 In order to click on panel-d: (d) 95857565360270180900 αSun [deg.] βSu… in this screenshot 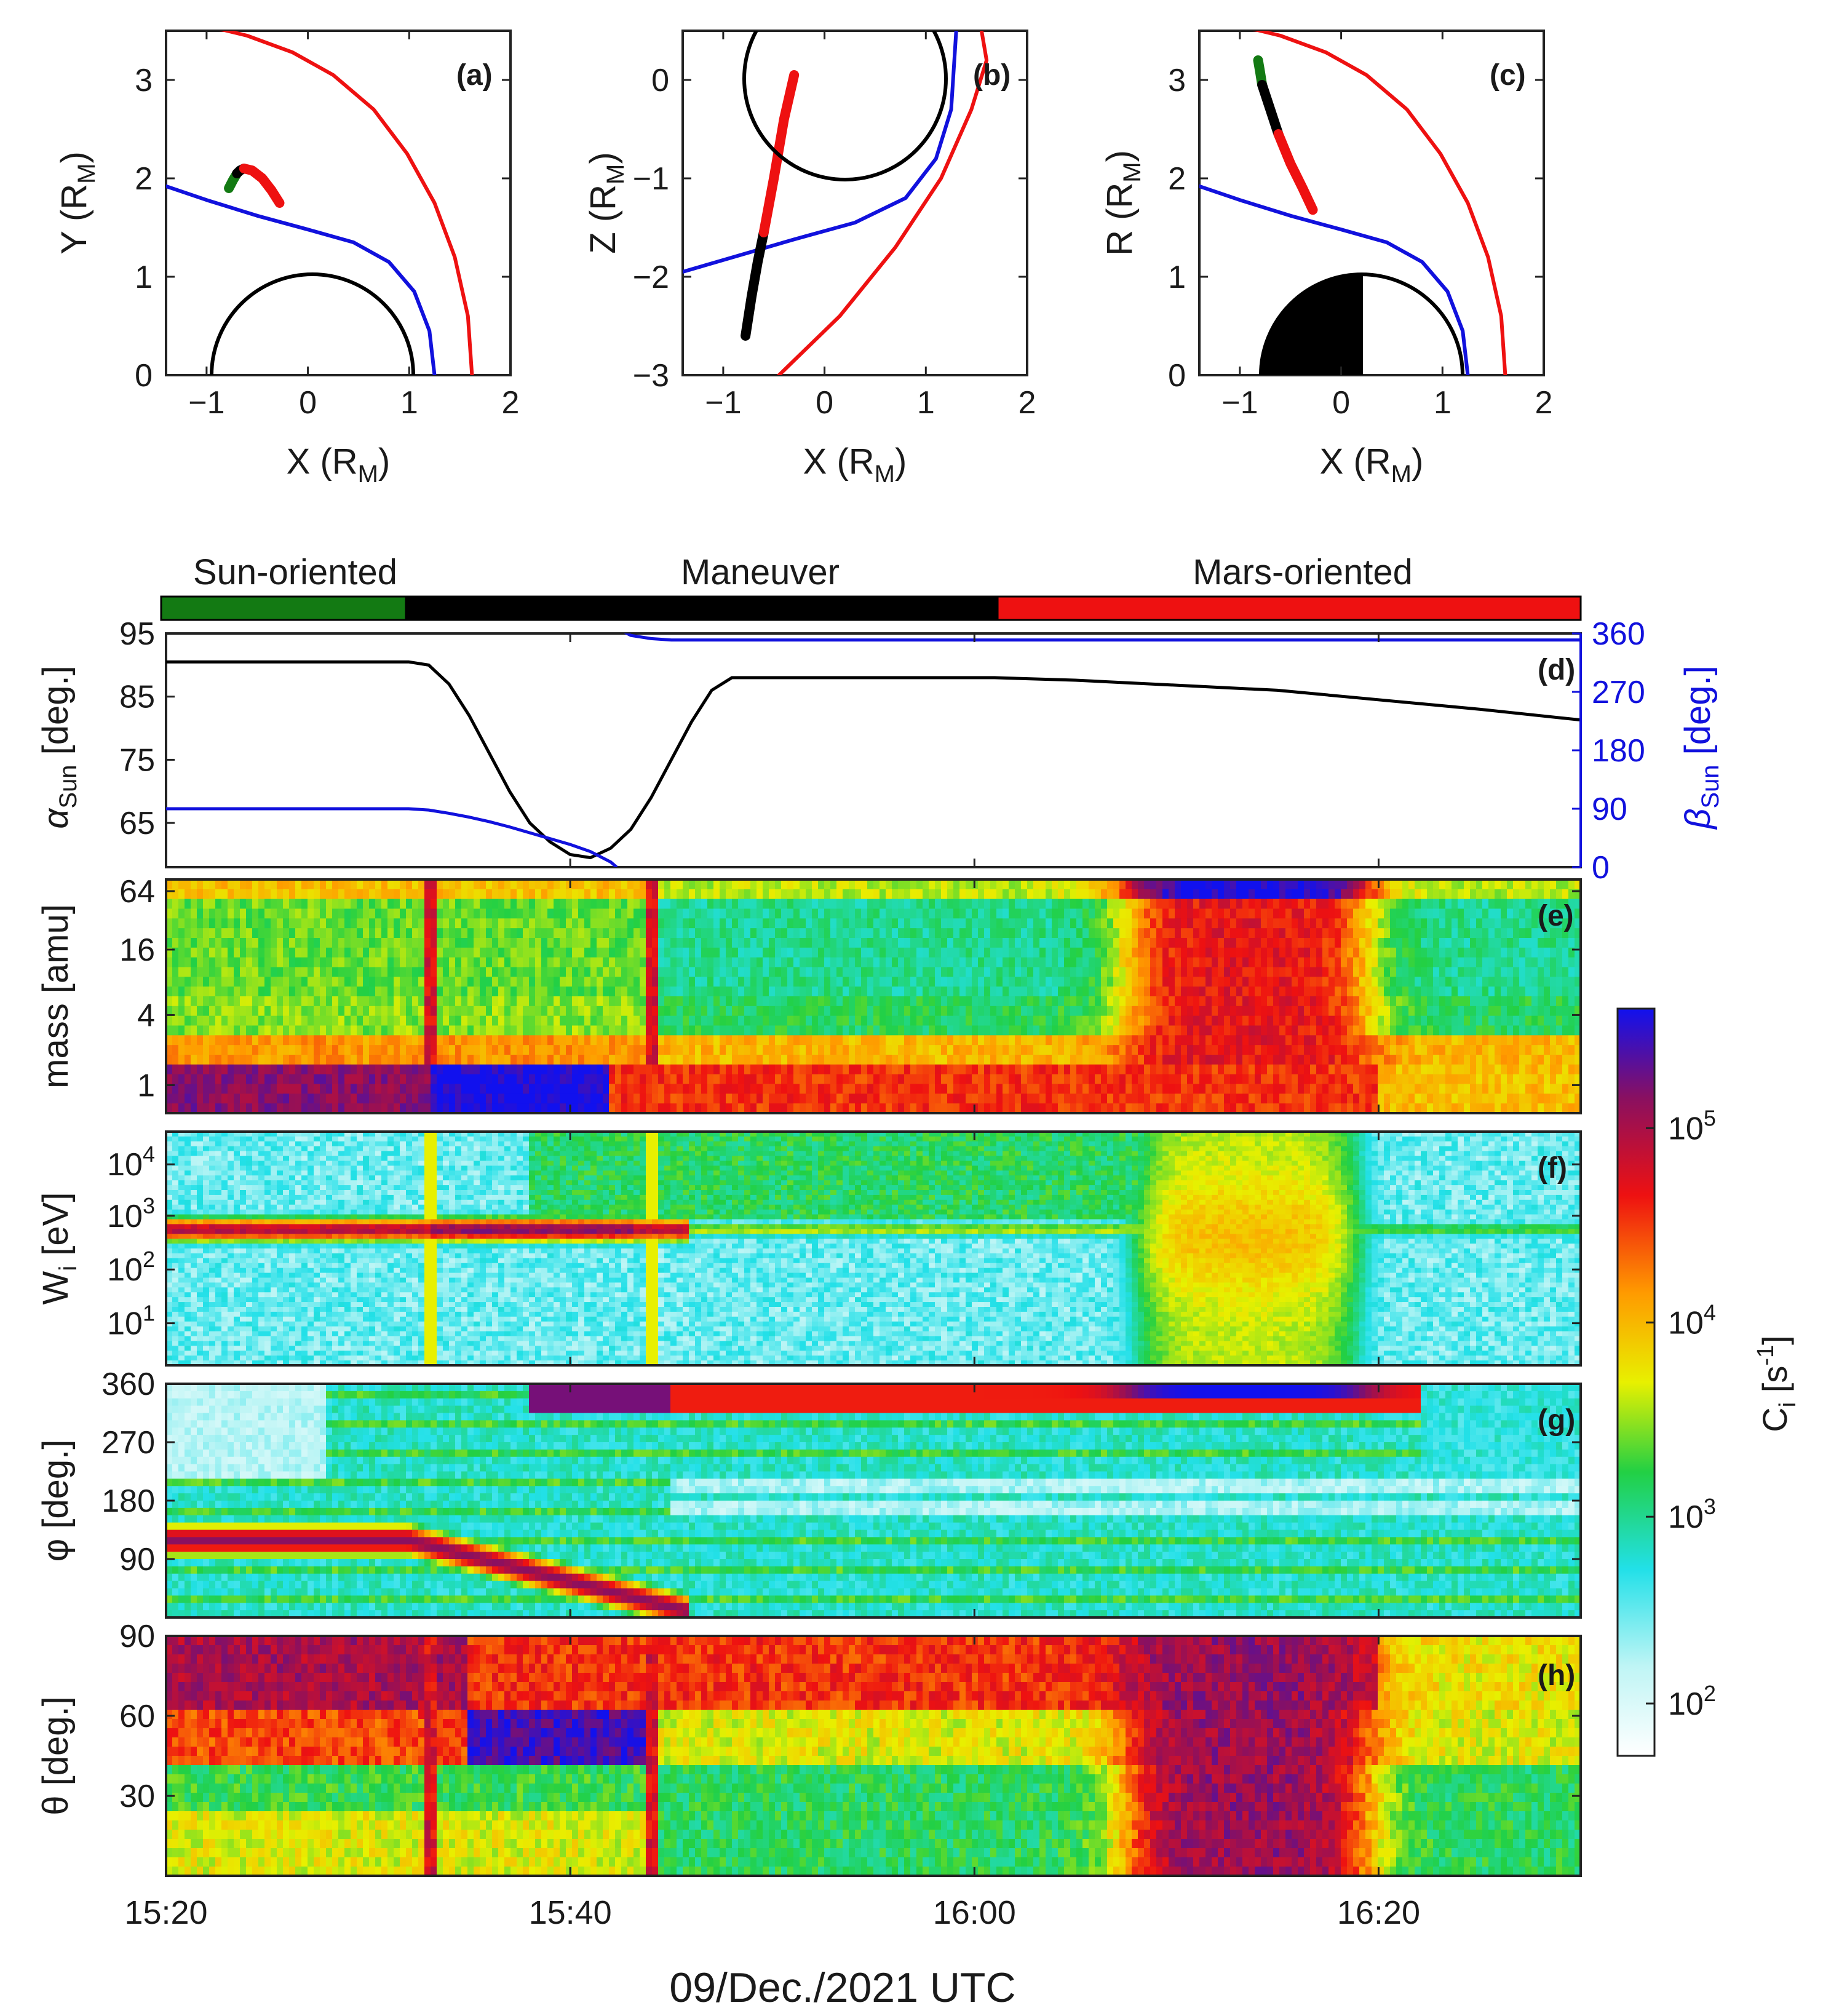, I will do `click(880, 751)`.